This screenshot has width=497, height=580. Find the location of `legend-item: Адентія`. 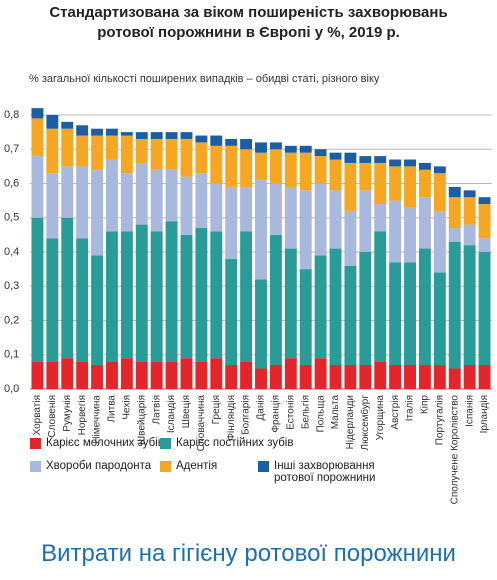

legend-item: Адентія is located at coordinates (188, 466).